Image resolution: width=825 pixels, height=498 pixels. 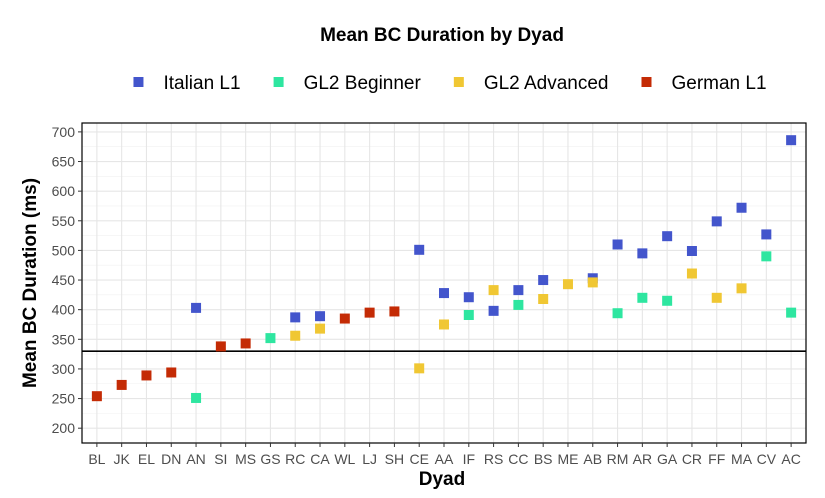 What do you see at coordinates (518, 459) in the screenshot?
I see `x-tick-label: CC` at bounding box center [518, 459].